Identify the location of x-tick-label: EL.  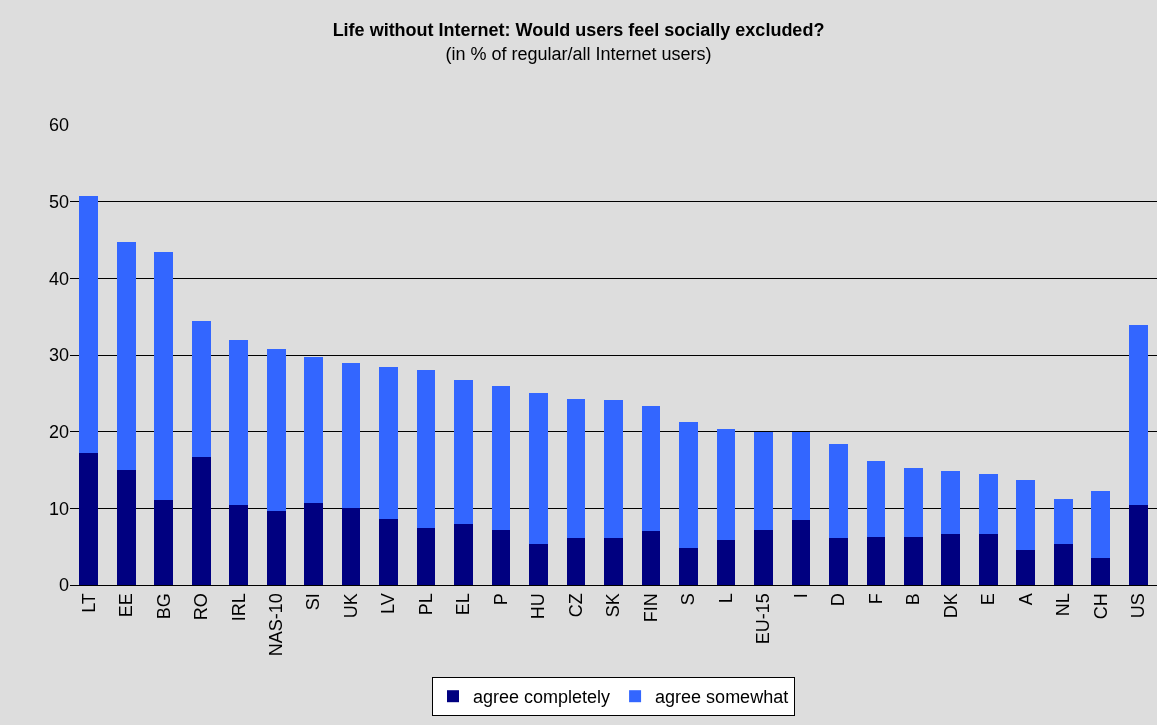
(463, 604).